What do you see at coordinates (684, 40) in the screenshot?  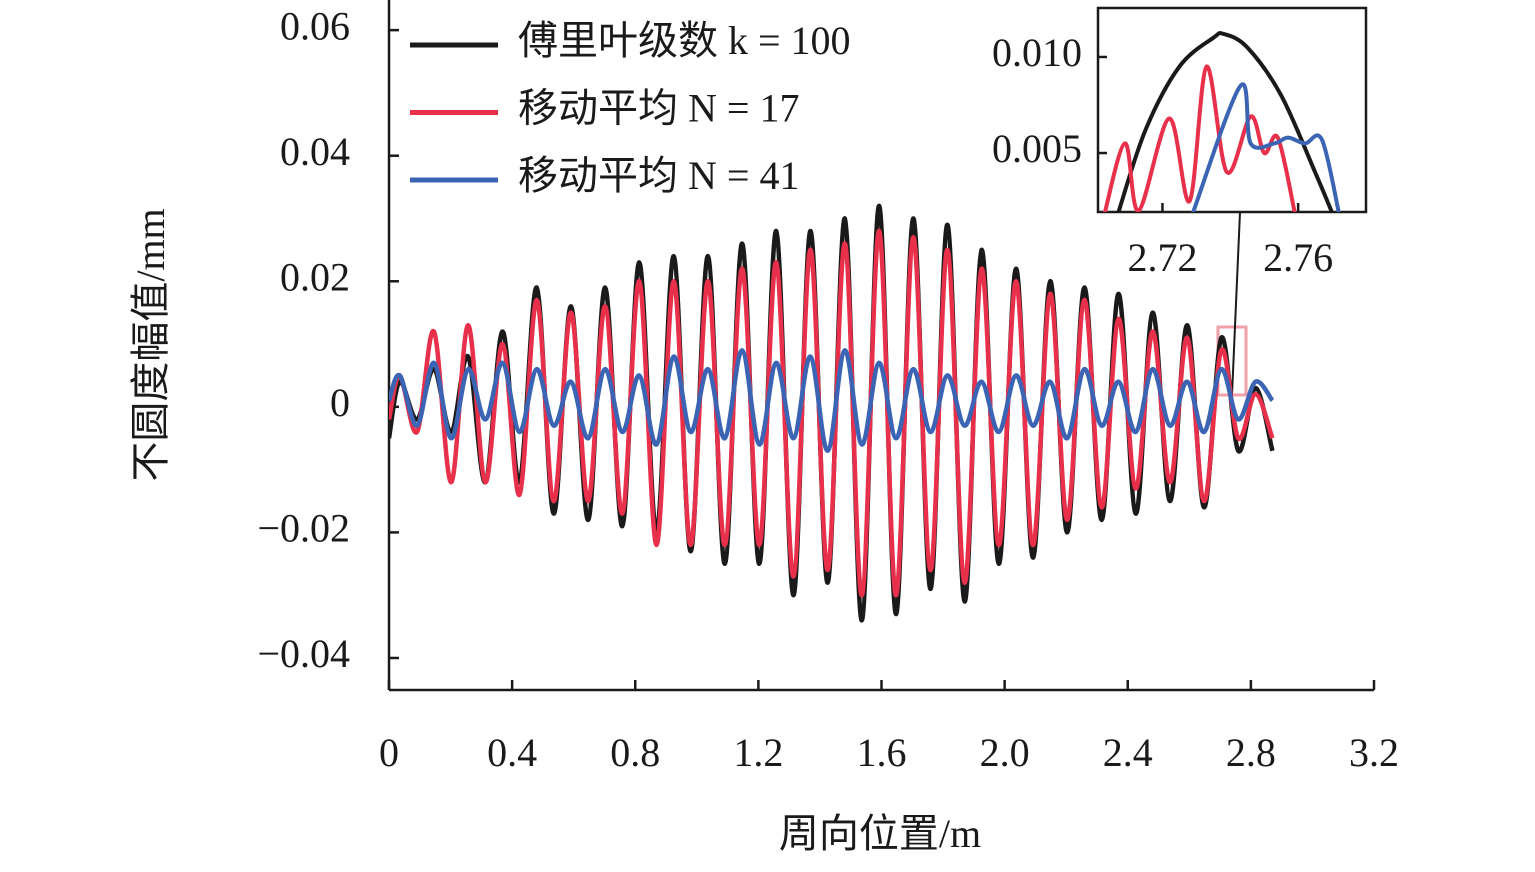 I see `legend-label: 傅里叶级数 k = 100` at bounding box center [684, 40].